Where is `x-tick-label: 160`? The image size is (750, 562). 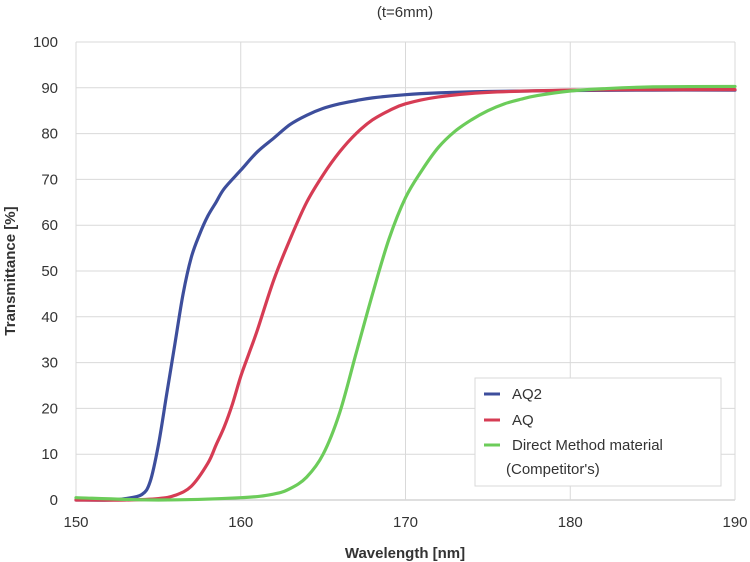 x-tick-label: 160 is located at coordinates (240, 522).